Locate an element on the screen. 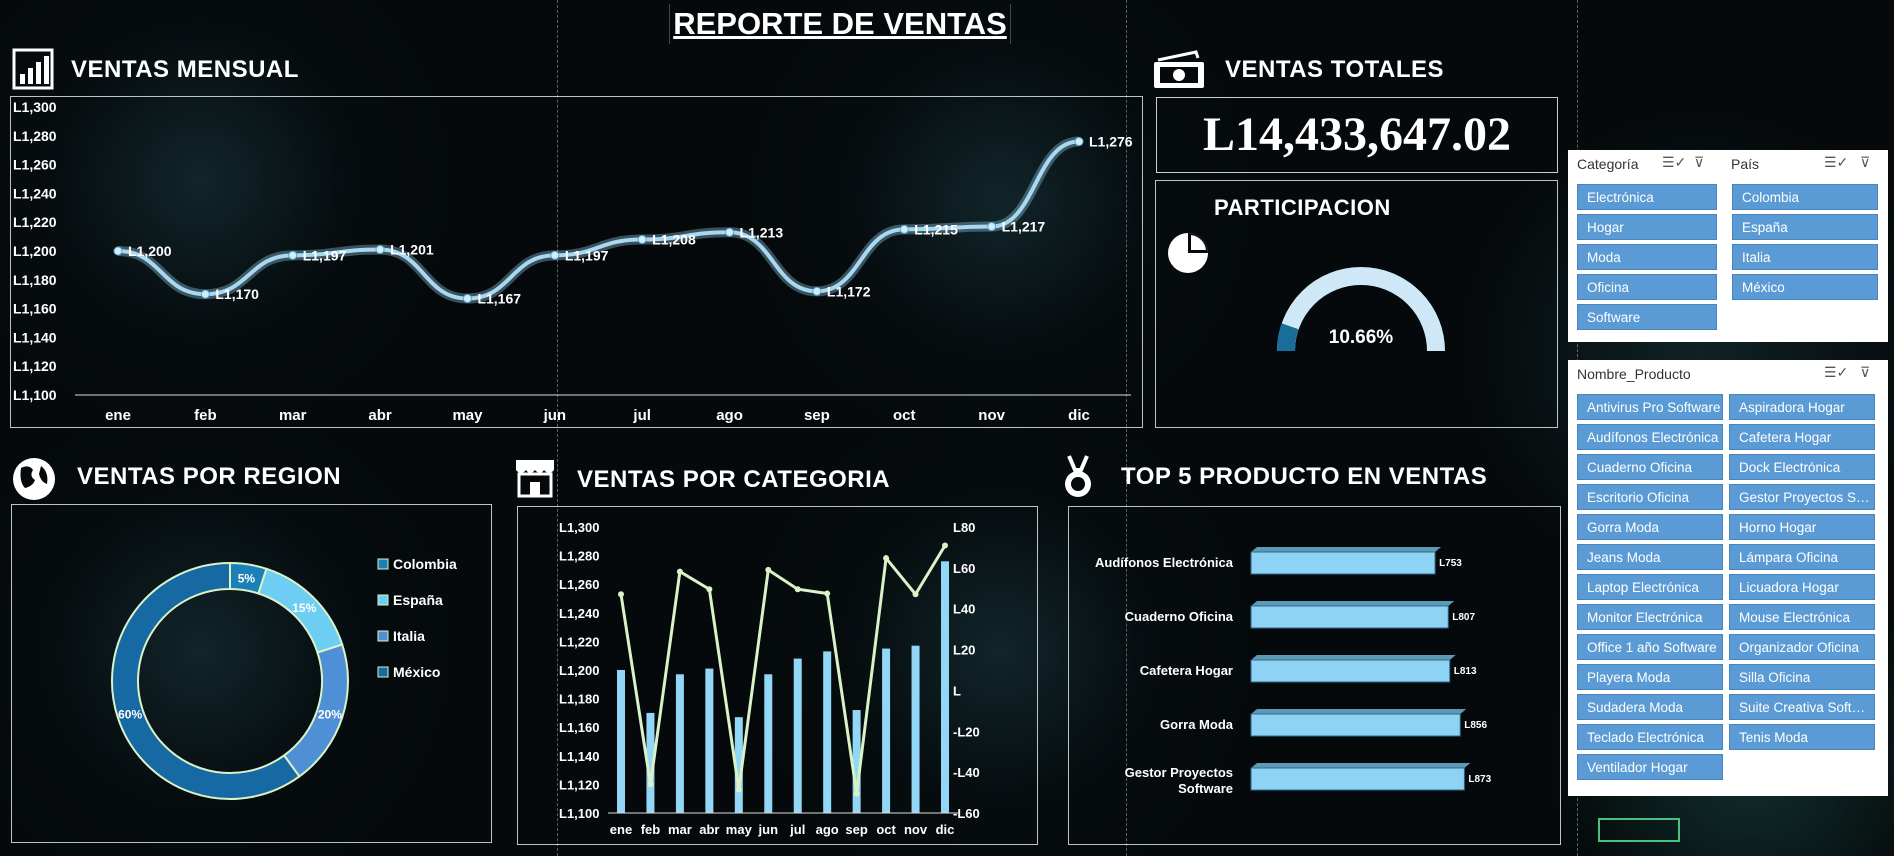  slicer-item-categoria: Moda is located at coordinates (1647, 257).